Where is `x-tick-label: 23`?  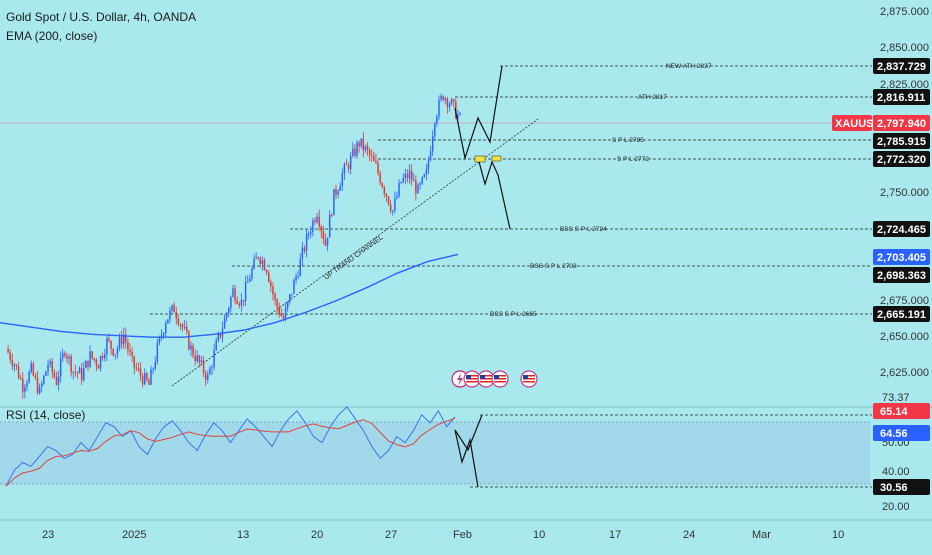 x-tick-label: 23 is located at coordinates (48, 535).